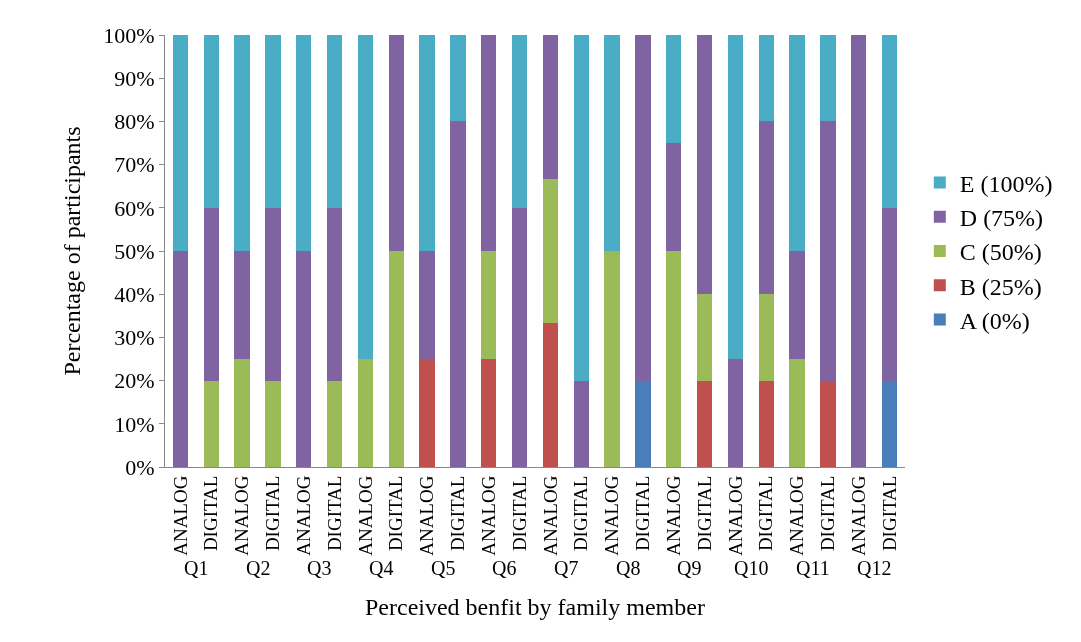  I want to click on text: Q1, so click(196, 568).